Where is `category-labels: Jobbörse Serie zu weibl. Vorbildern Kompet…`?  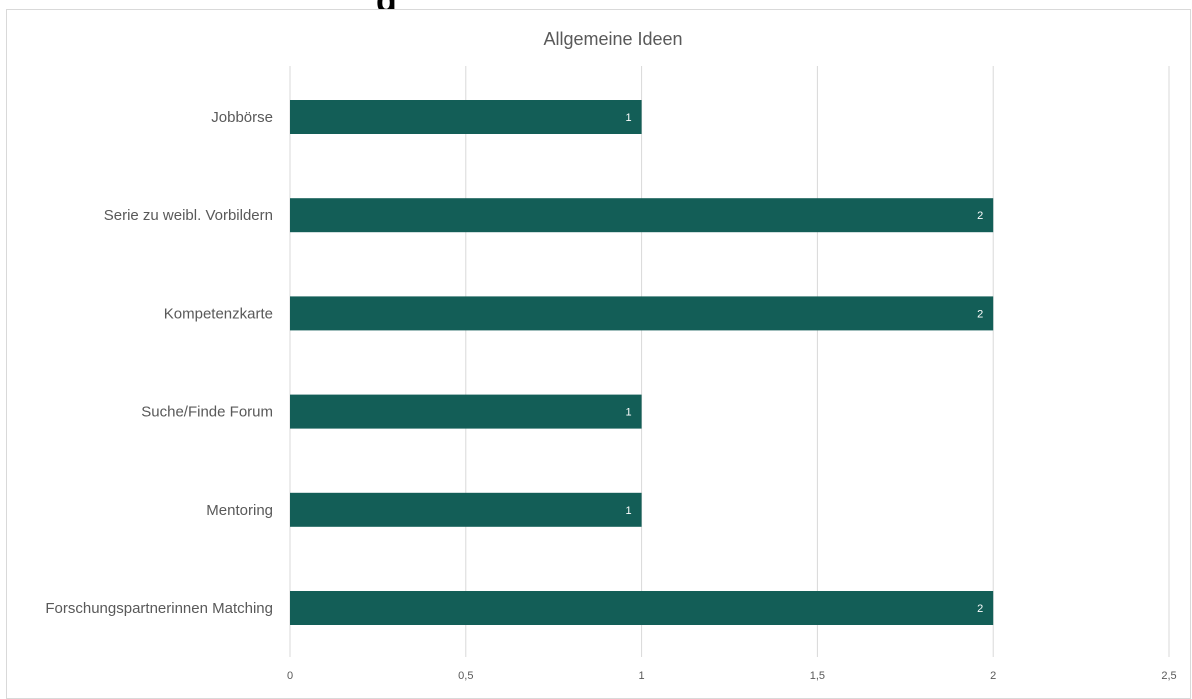
category-labels: Jobbörse Serie zu weibl. Vorbildern Kompet… is located at coordinates (159, 363).